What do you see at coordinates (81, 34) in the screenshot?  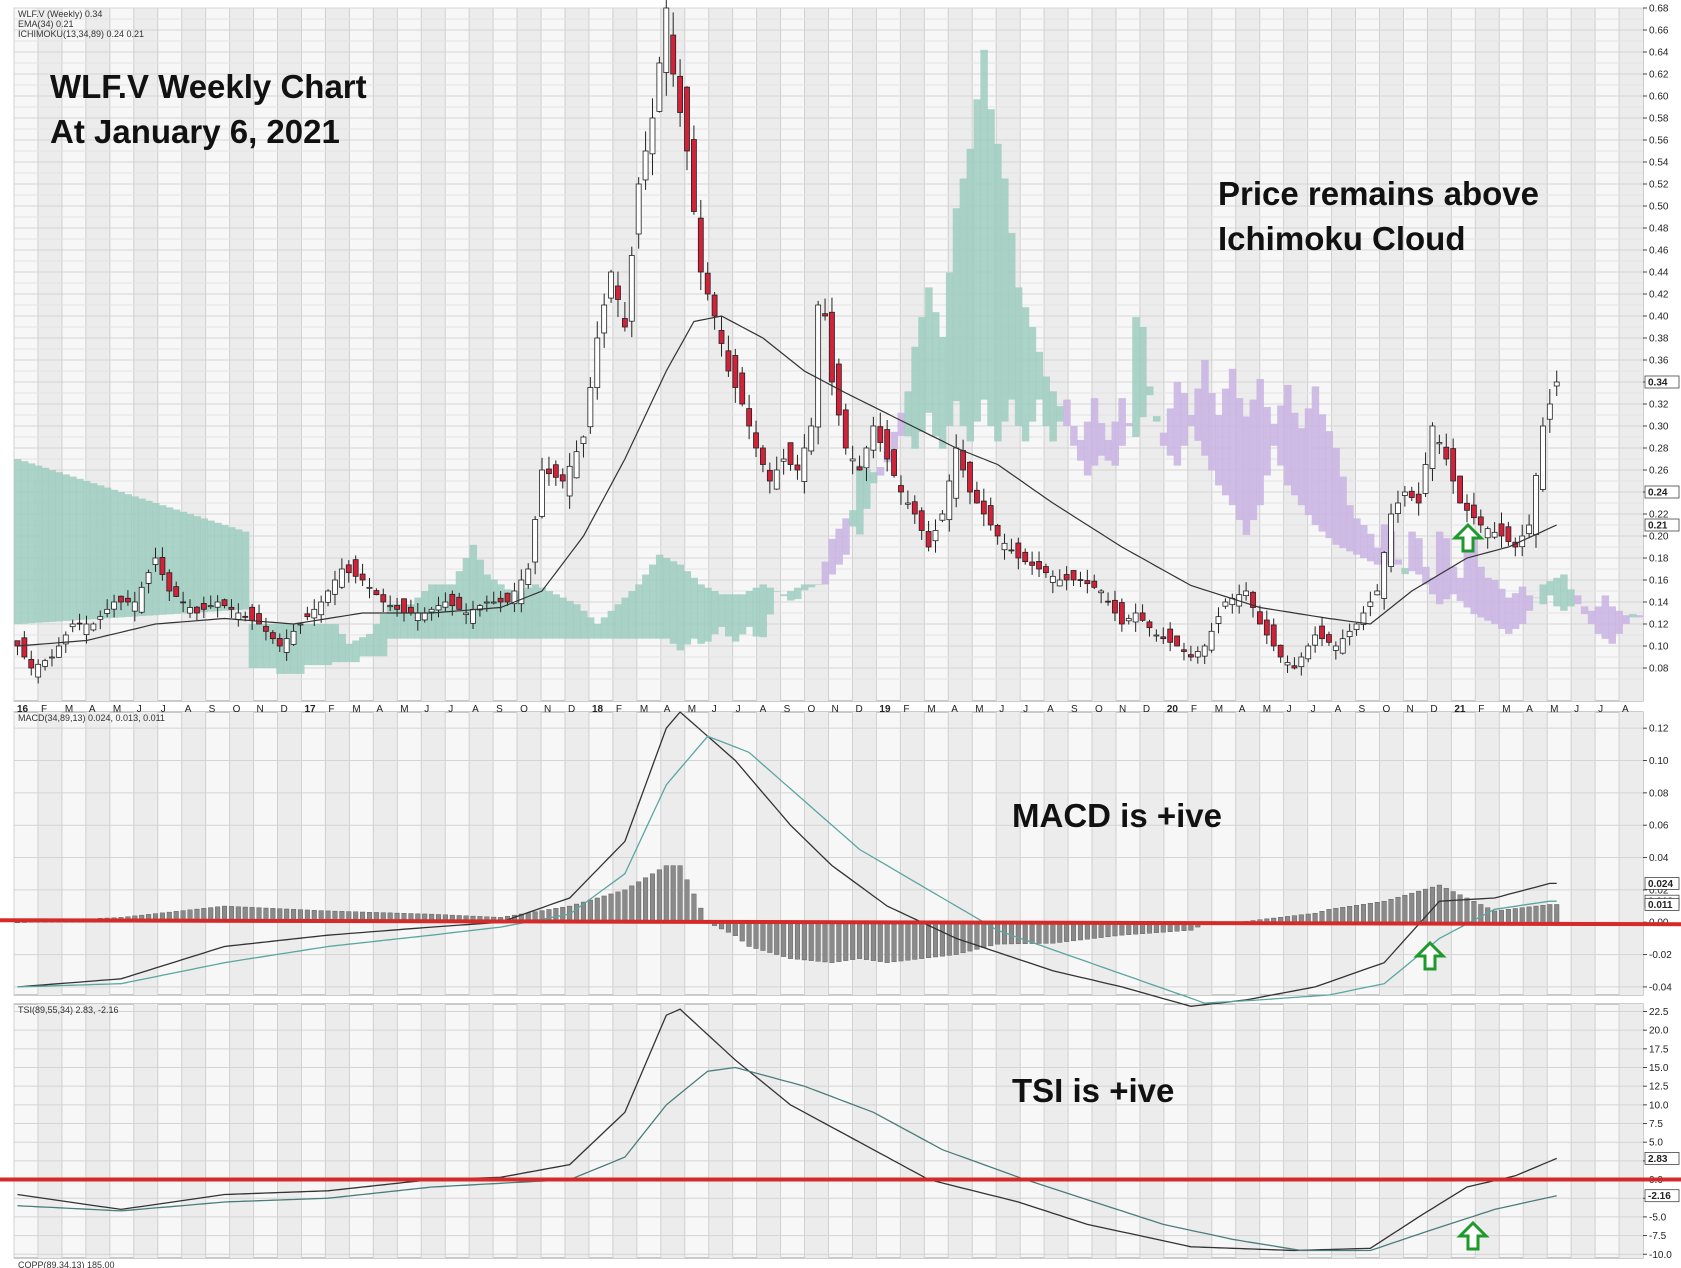 I see `legend-entry-1: ICHIMOKU(13,34,89) 0.24 0.21` at bounding box center [81, 34].